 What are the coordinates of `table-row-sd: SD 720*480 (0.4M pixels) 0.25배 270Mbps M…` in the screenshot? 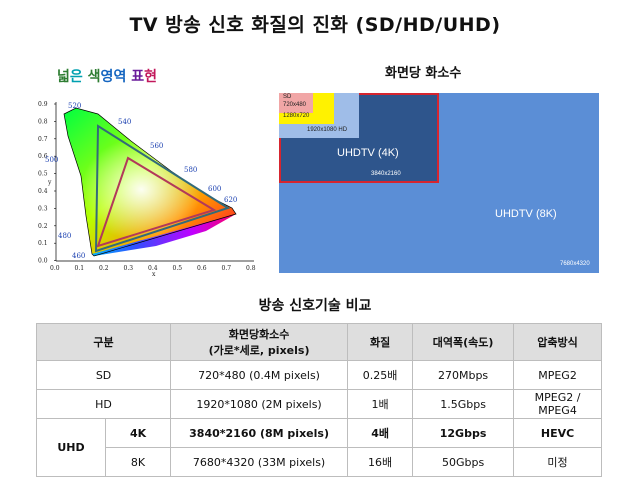 It's located at (318, 375).